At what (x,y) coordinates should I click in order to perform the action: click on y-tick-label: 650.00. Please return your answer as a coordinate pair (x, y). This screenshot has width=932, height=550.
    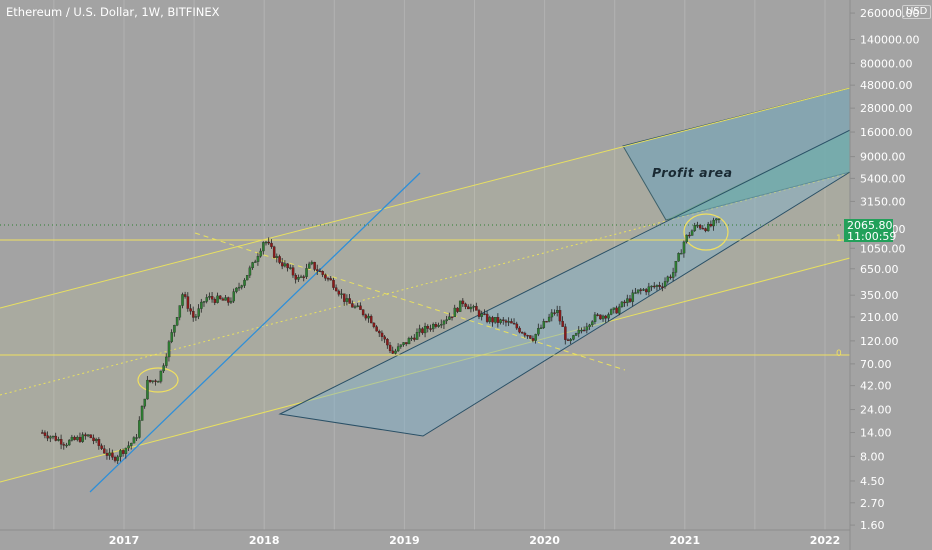
    Looking at the image, I should click on (879, 269).